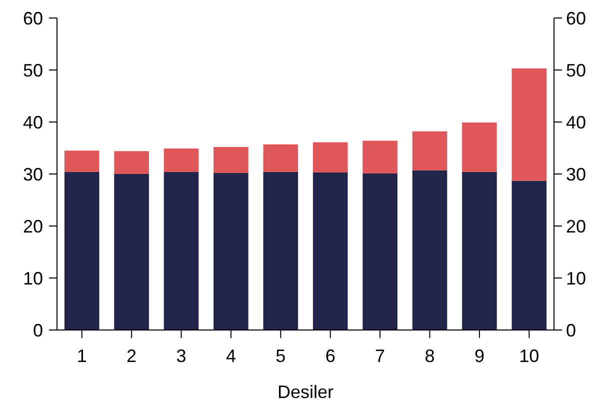 This screenshot has height=410, width=604. I want to click on y-tick-label: 50, so click(32, 70).